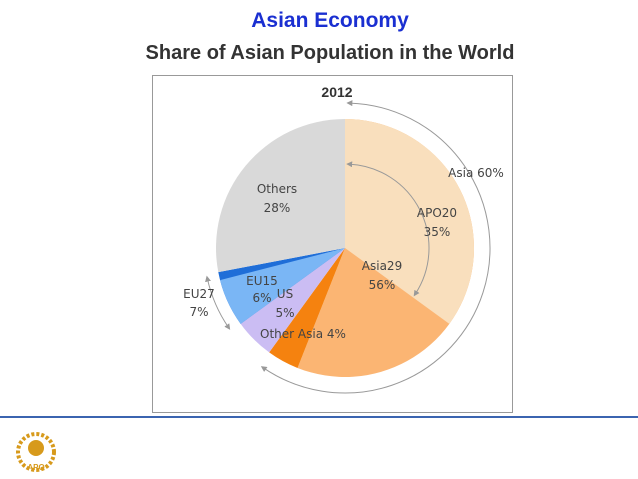 The width and height of the screenshot is (638, 479). I want to click on slice-name: Asia, so click(460, 173).